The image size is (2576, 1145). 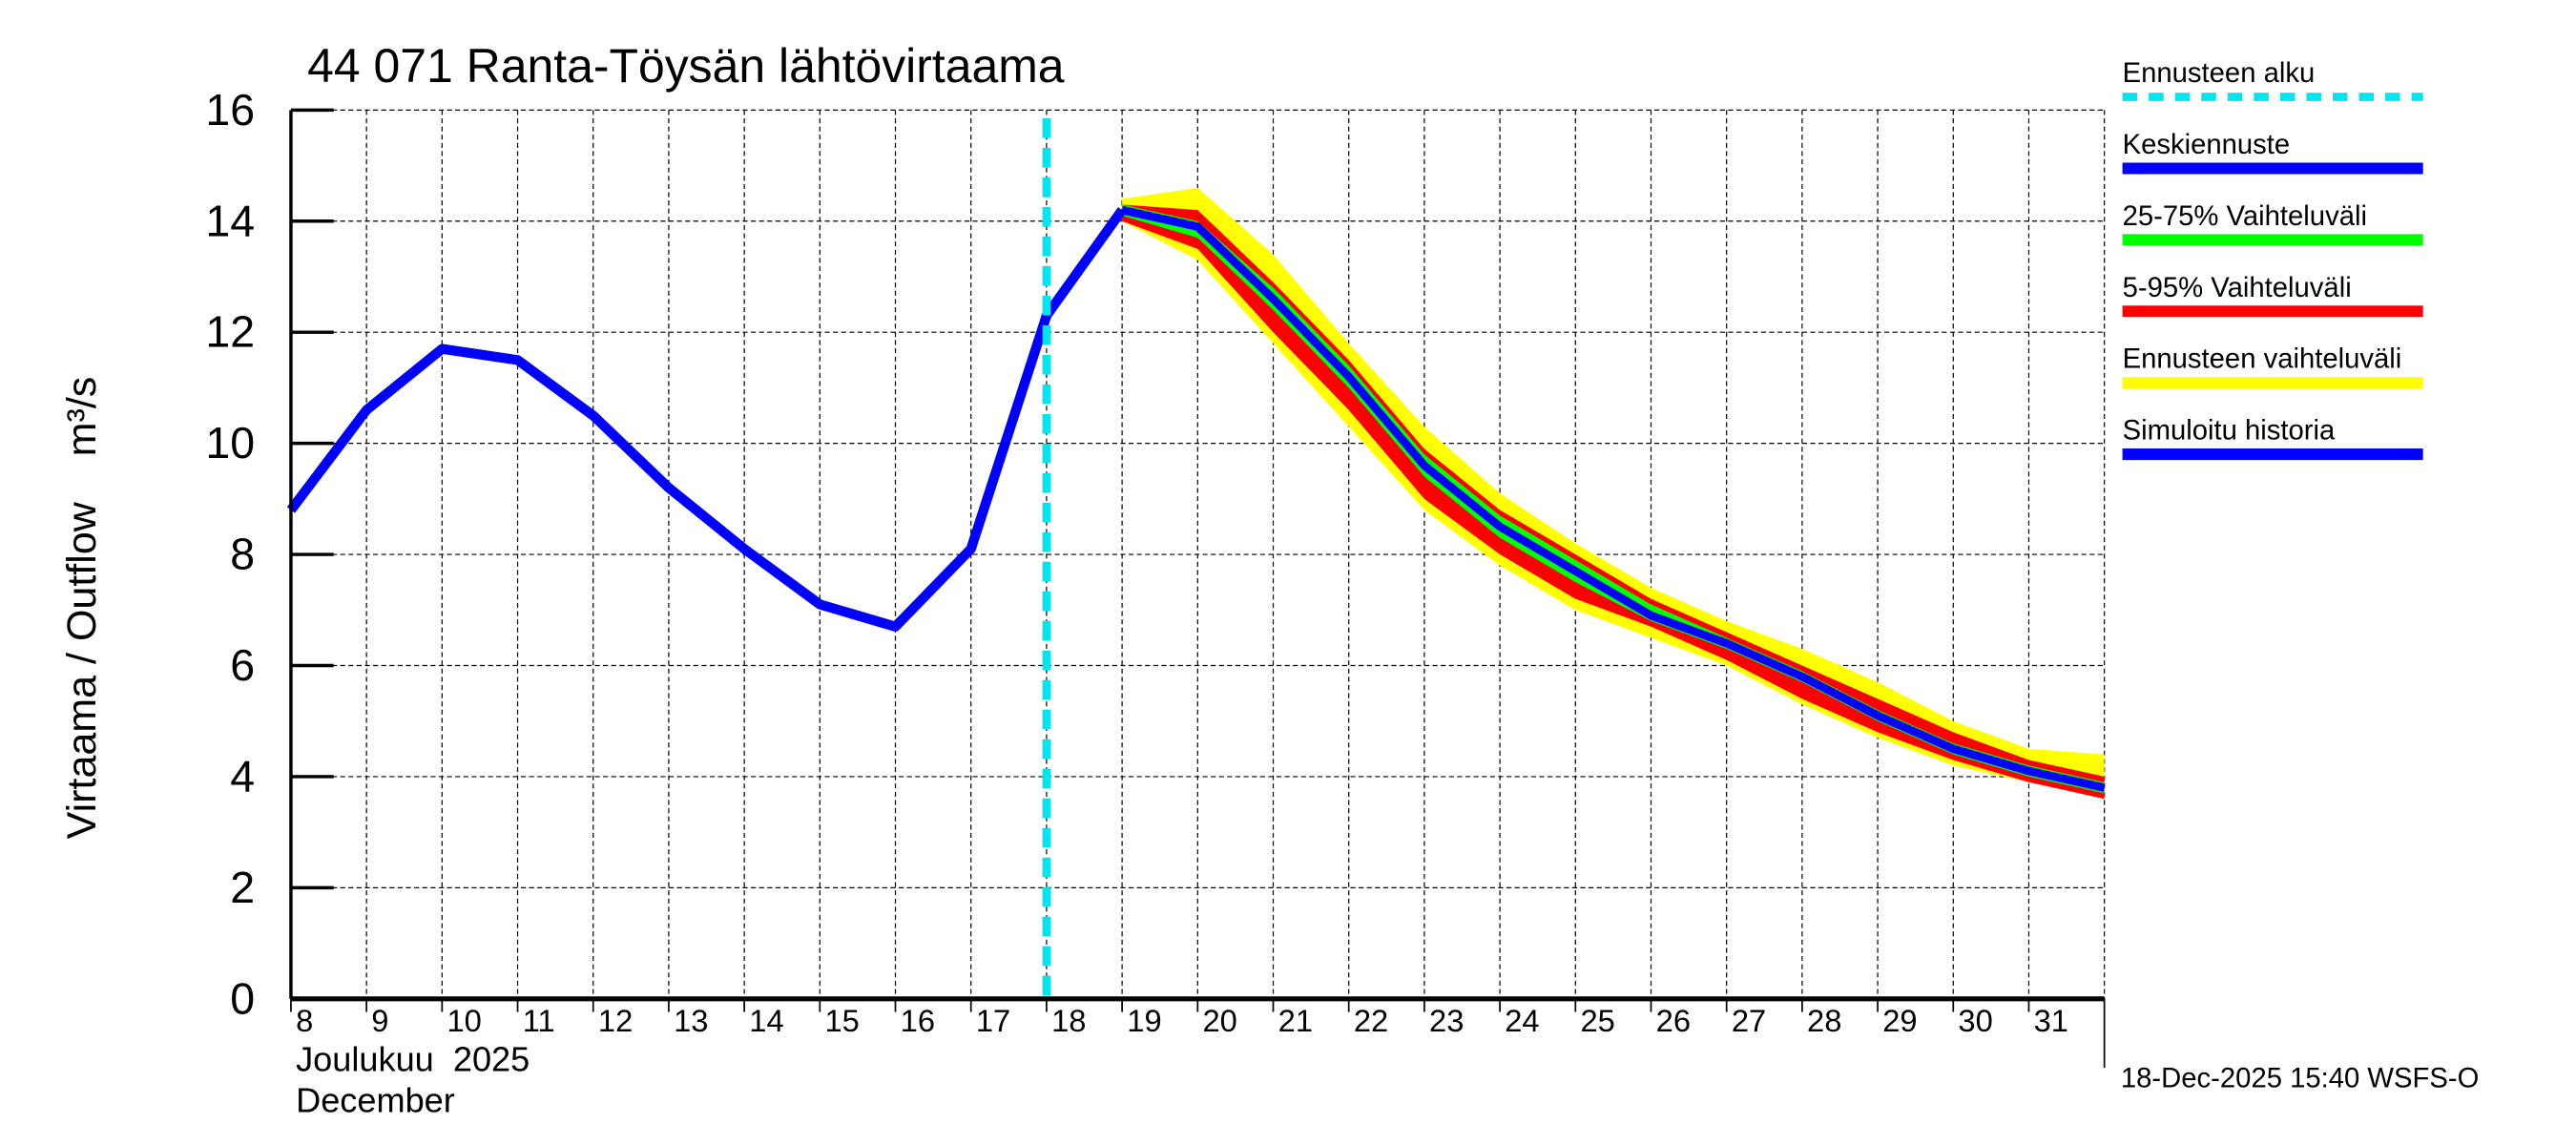 What do you see at coordinates (1673, 1021) in the screenshot?
I see `x-tick-label: 26` at bounding box center [1673, 1021].